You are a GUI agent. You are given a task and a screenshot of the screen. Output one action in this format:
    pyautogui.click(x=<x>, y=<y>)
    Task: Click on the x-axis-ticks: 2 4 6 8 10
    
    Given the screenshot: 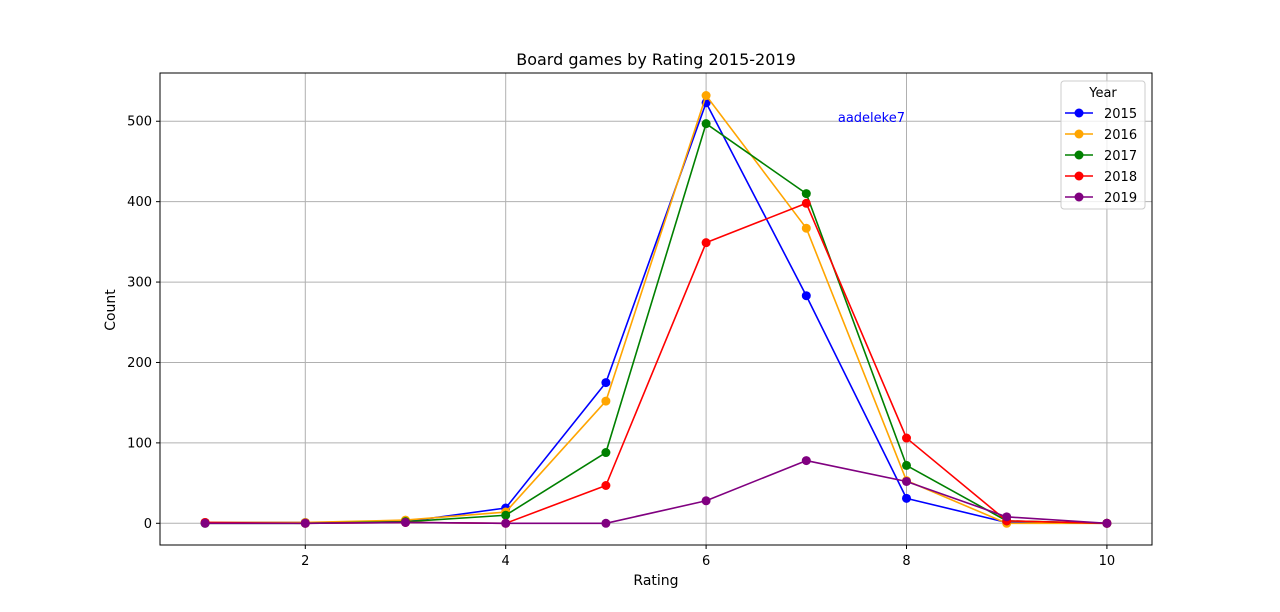 What is the action you would take?
    pyautogui.click(x=708, y=557)
    